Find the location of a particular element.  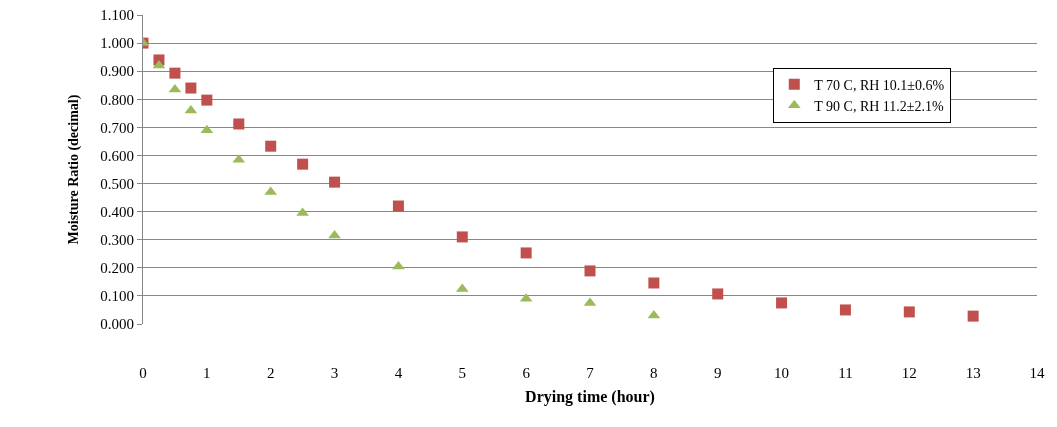

y-tick-label: 0.100 is located at coordinates (117, 296).